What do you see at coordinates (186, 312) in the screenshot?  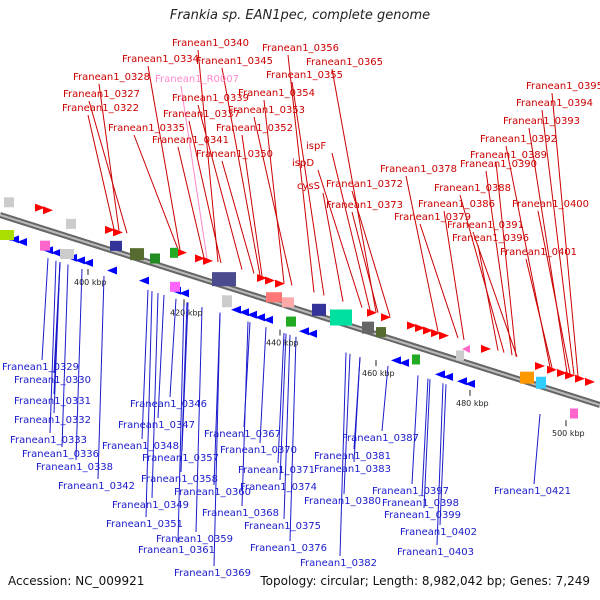 I see `tick-label: 420 kbp` at bounding box center [186, 312].